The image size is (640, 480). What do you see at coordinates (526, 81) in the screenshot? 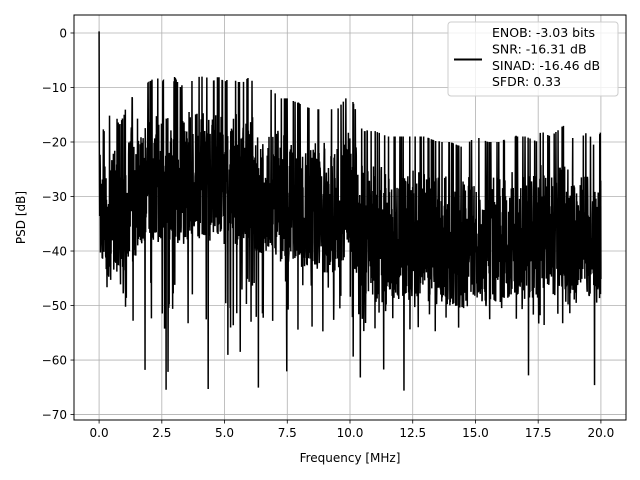
I see `legend-label-line: SFDR: 0.33` at bounding box center [526, 81].